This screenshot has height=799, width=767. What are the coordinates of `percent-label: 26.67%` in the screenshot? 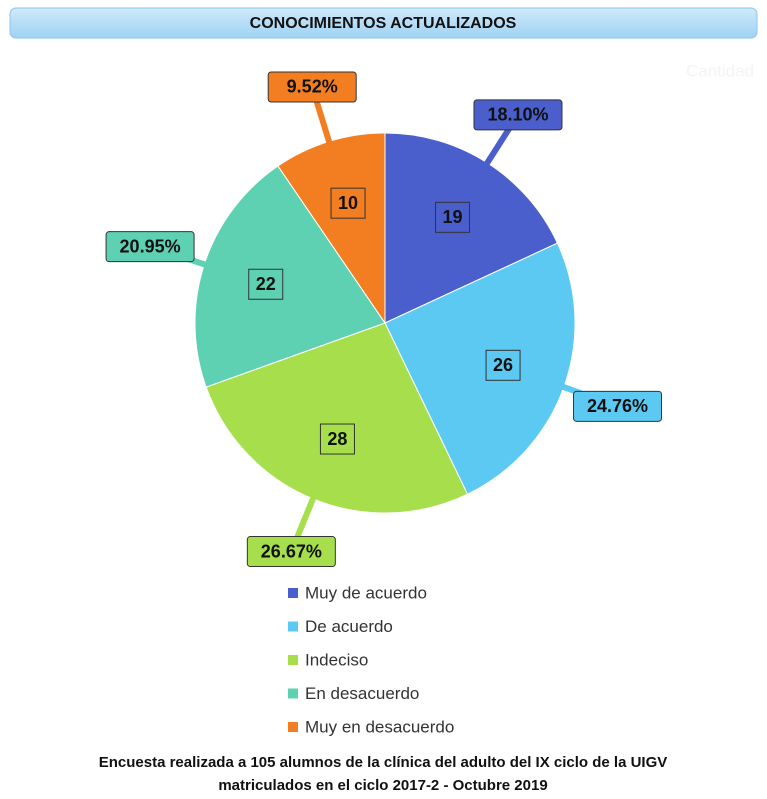 It's located at (291, 551).